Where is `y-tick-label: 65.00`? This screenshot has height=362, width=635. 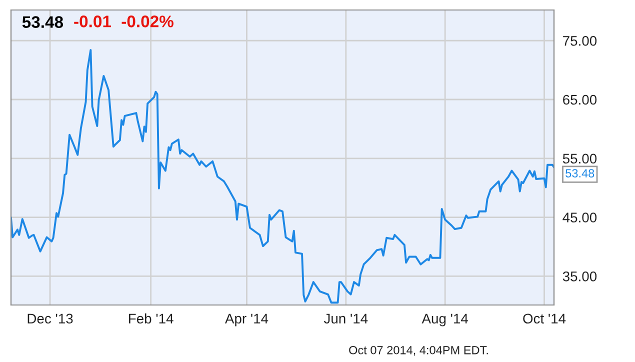
y-tick-label: 65.00 is located at coordinates (580, 99).